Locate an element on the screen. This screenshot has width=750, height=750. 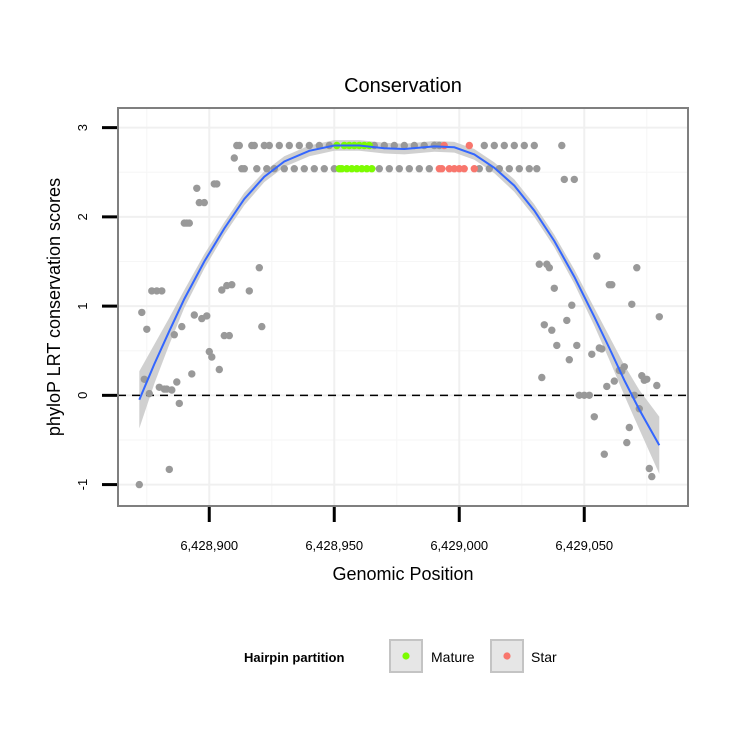
legend-item-mature: Mature is located at coordinates (432, 656).